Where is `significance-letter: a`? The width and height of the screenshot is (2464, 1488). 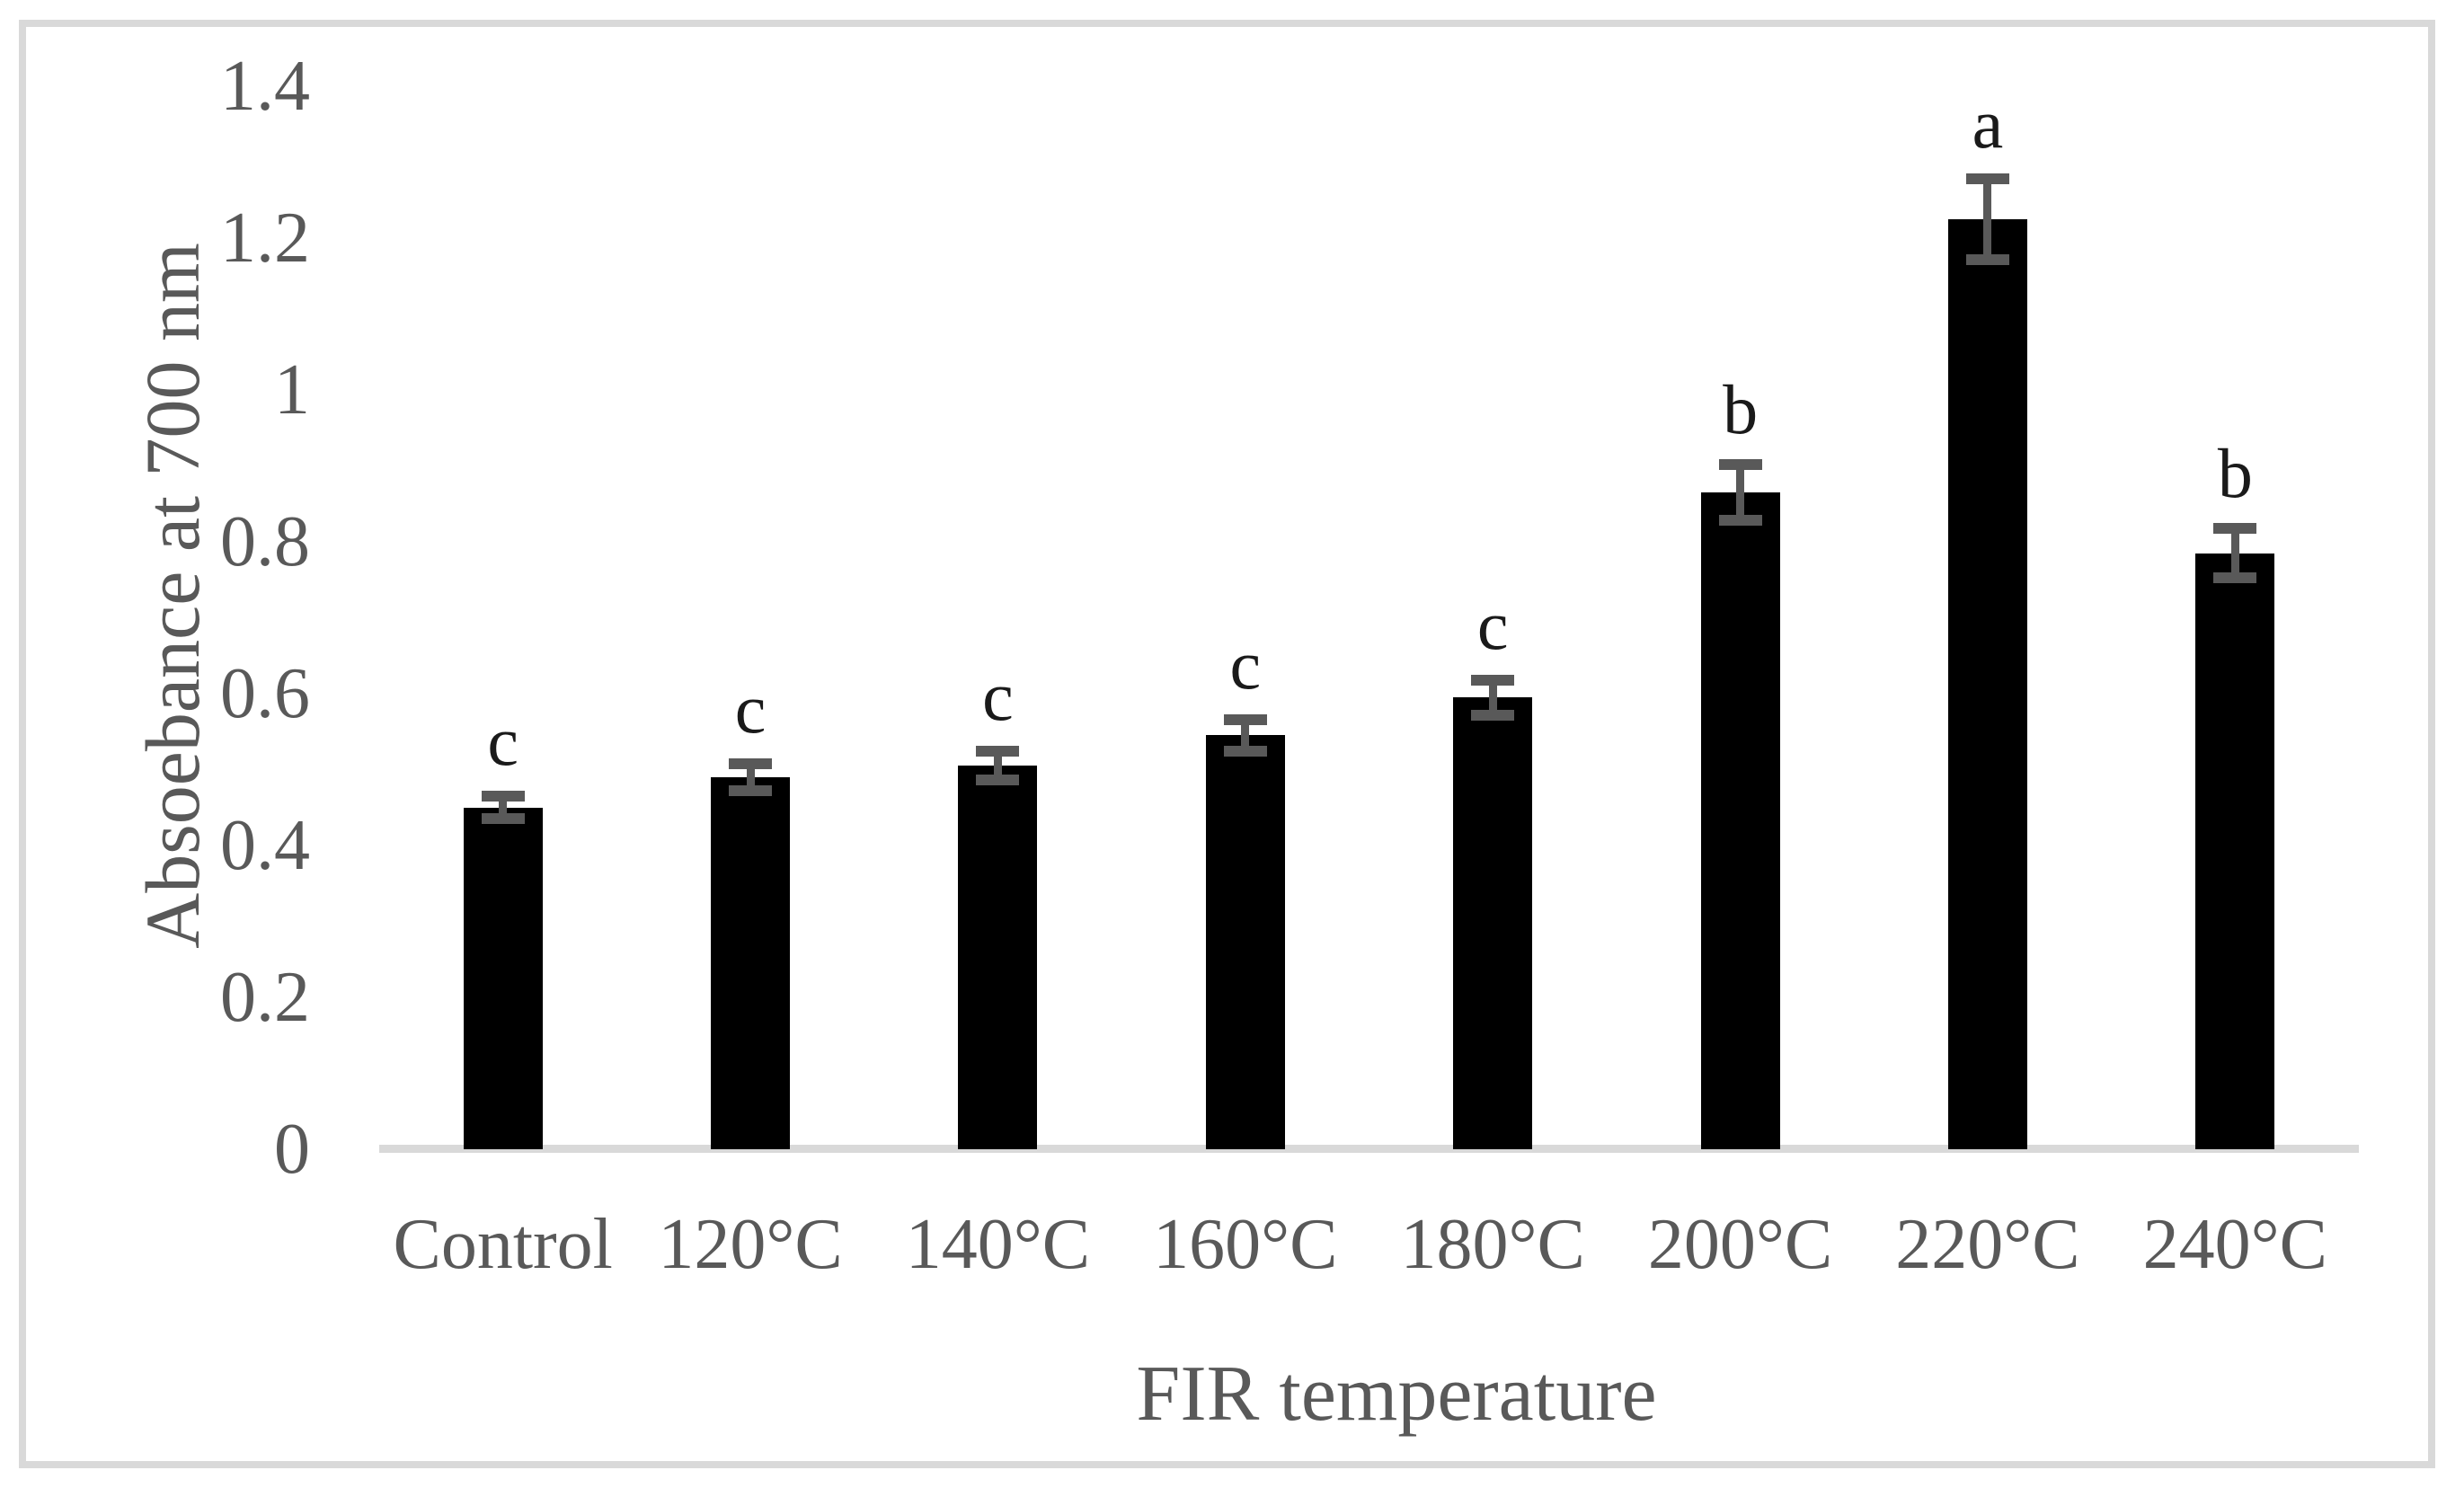
significance-letter: a is located at coordinates (1988, 124).